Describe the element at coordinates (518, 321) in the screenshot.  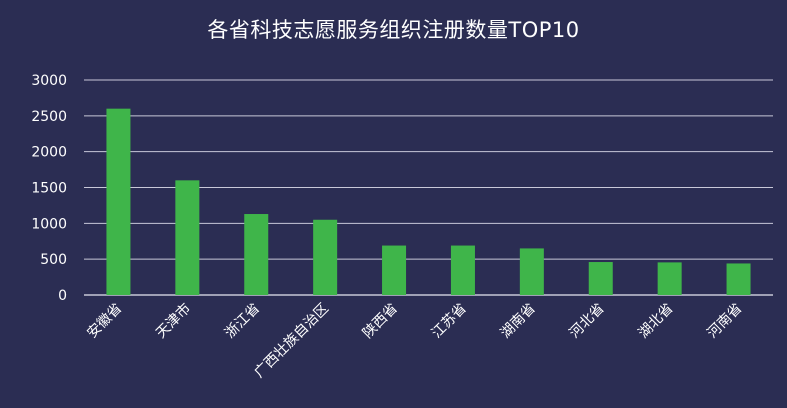
I see `x-tick-label: 湖南省` at that location.